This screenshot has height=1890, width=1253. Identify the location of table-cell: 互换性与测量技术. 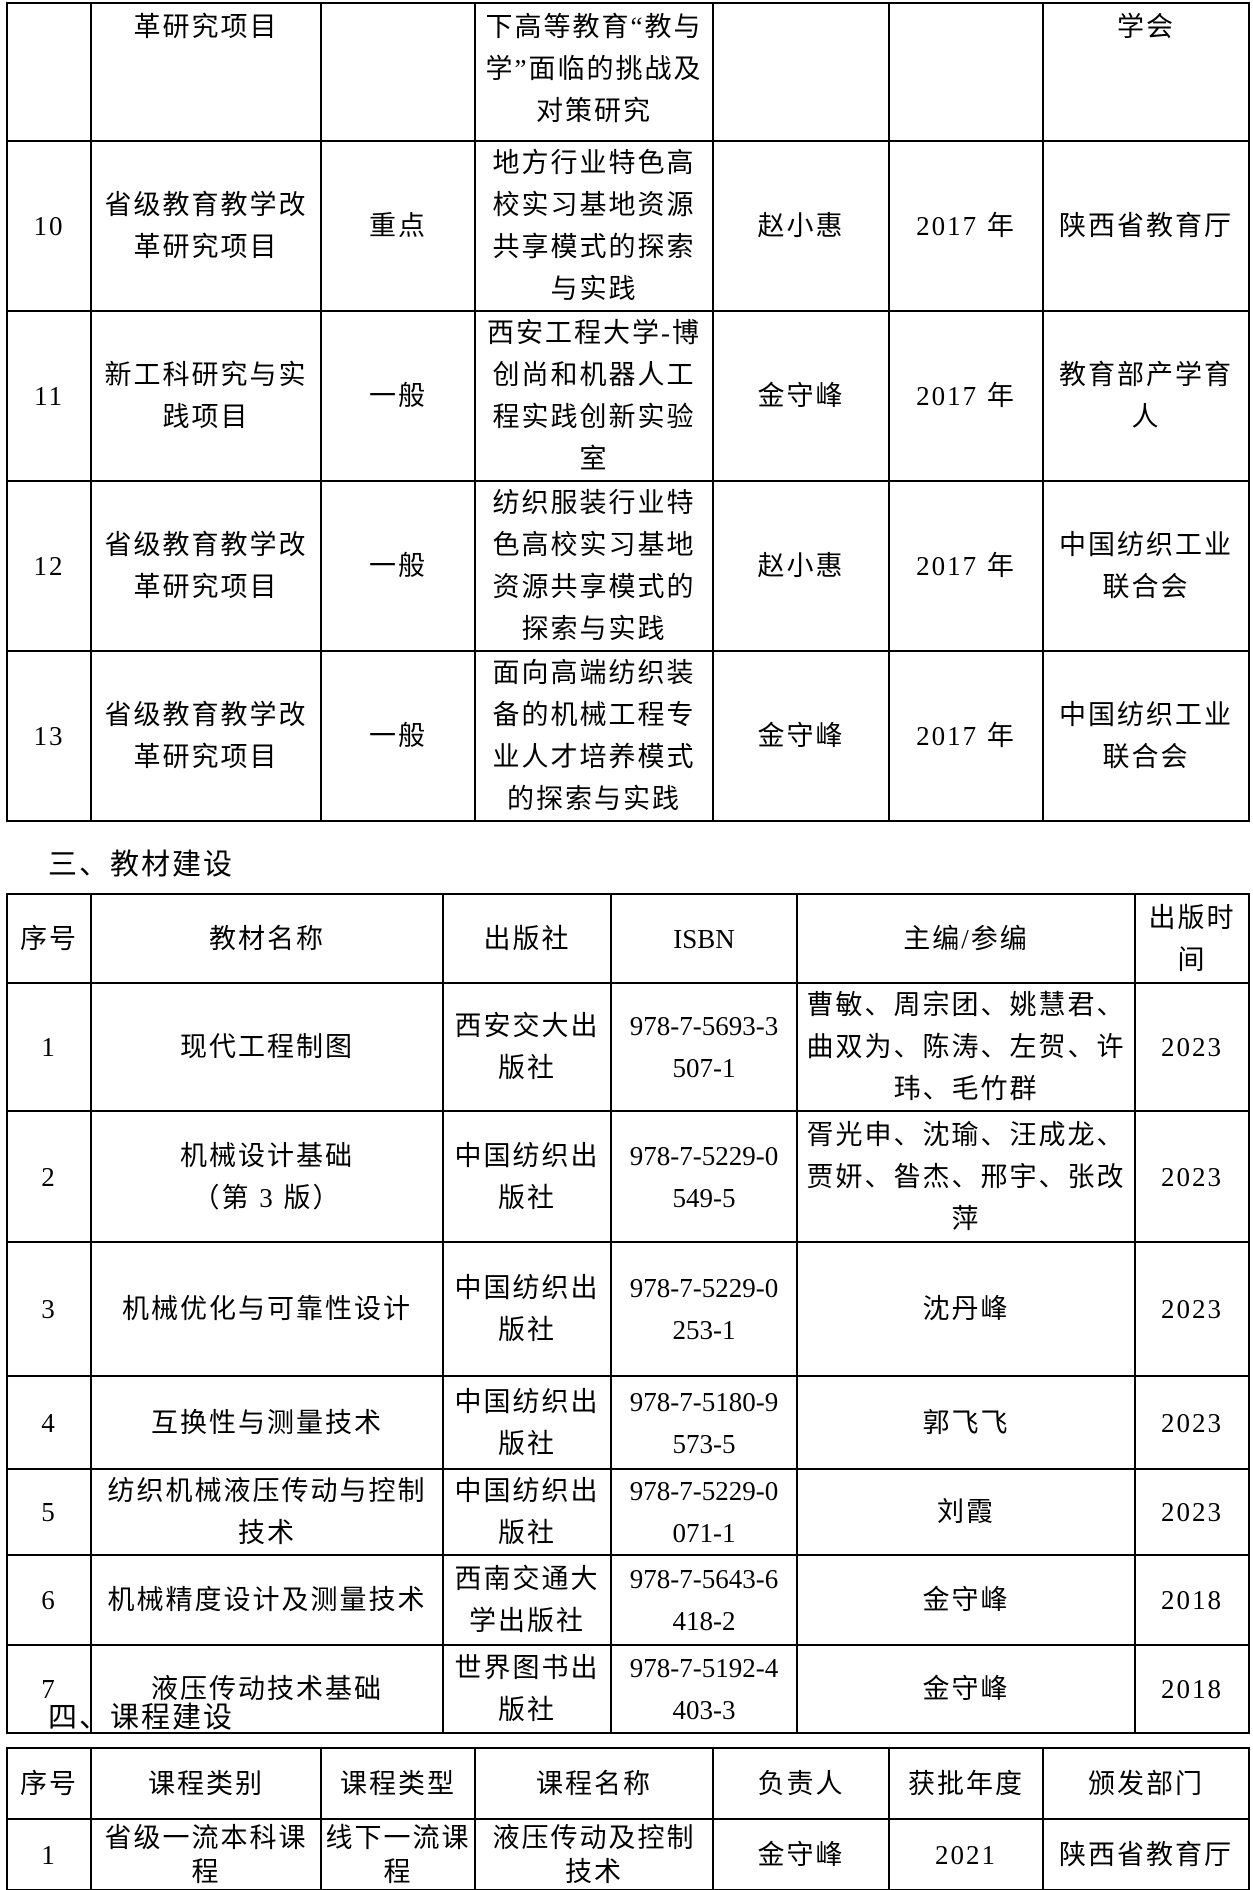
(267, 1422).